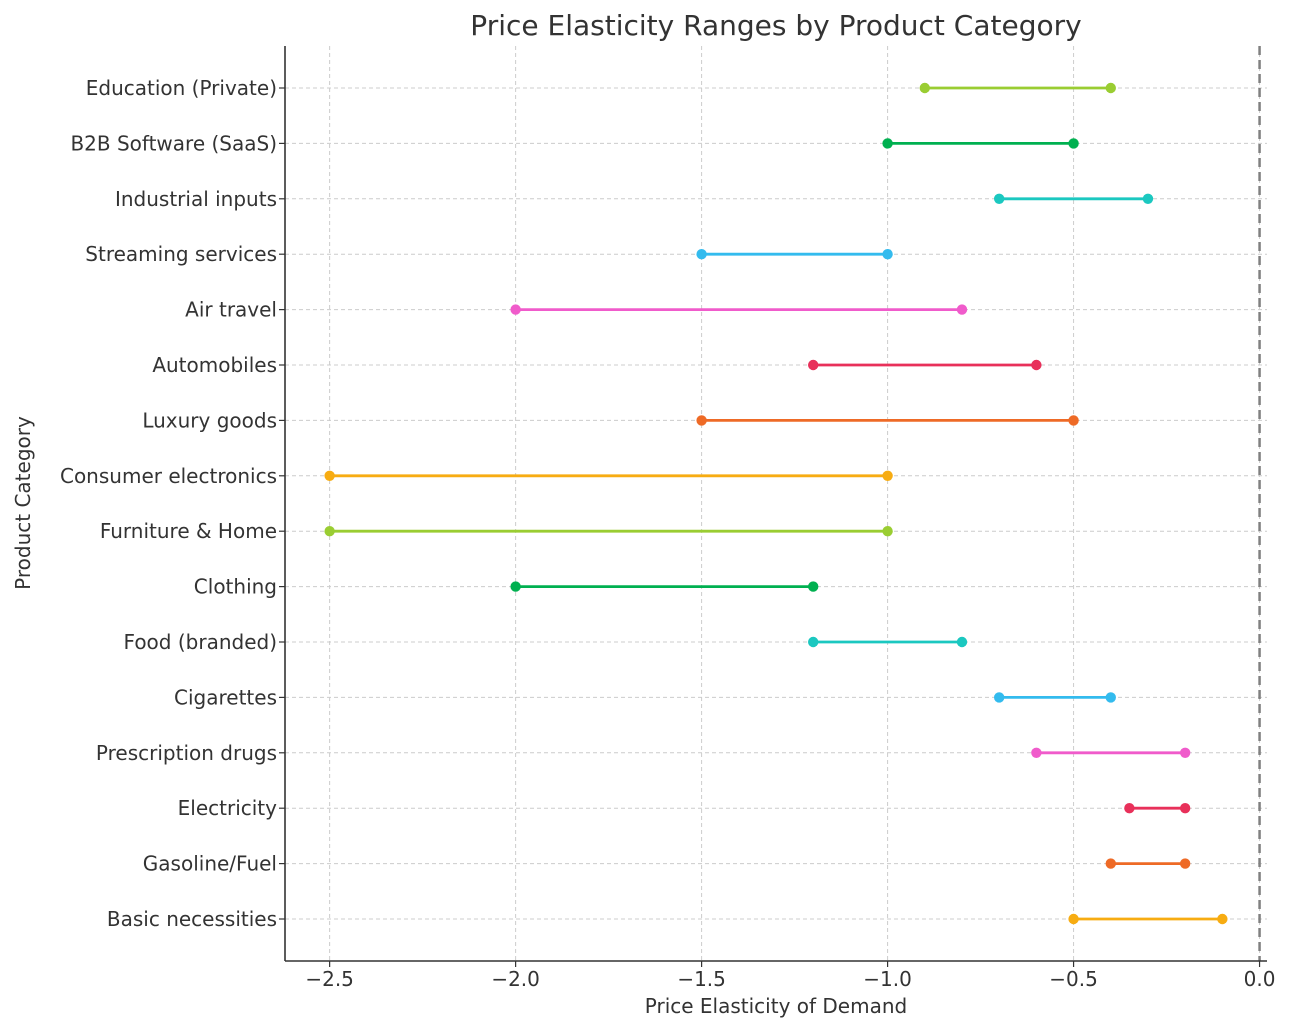 The height and width of the screenshot is (1031, 1292). I want to click on category-label: Basic necessities, so click(192, 919).